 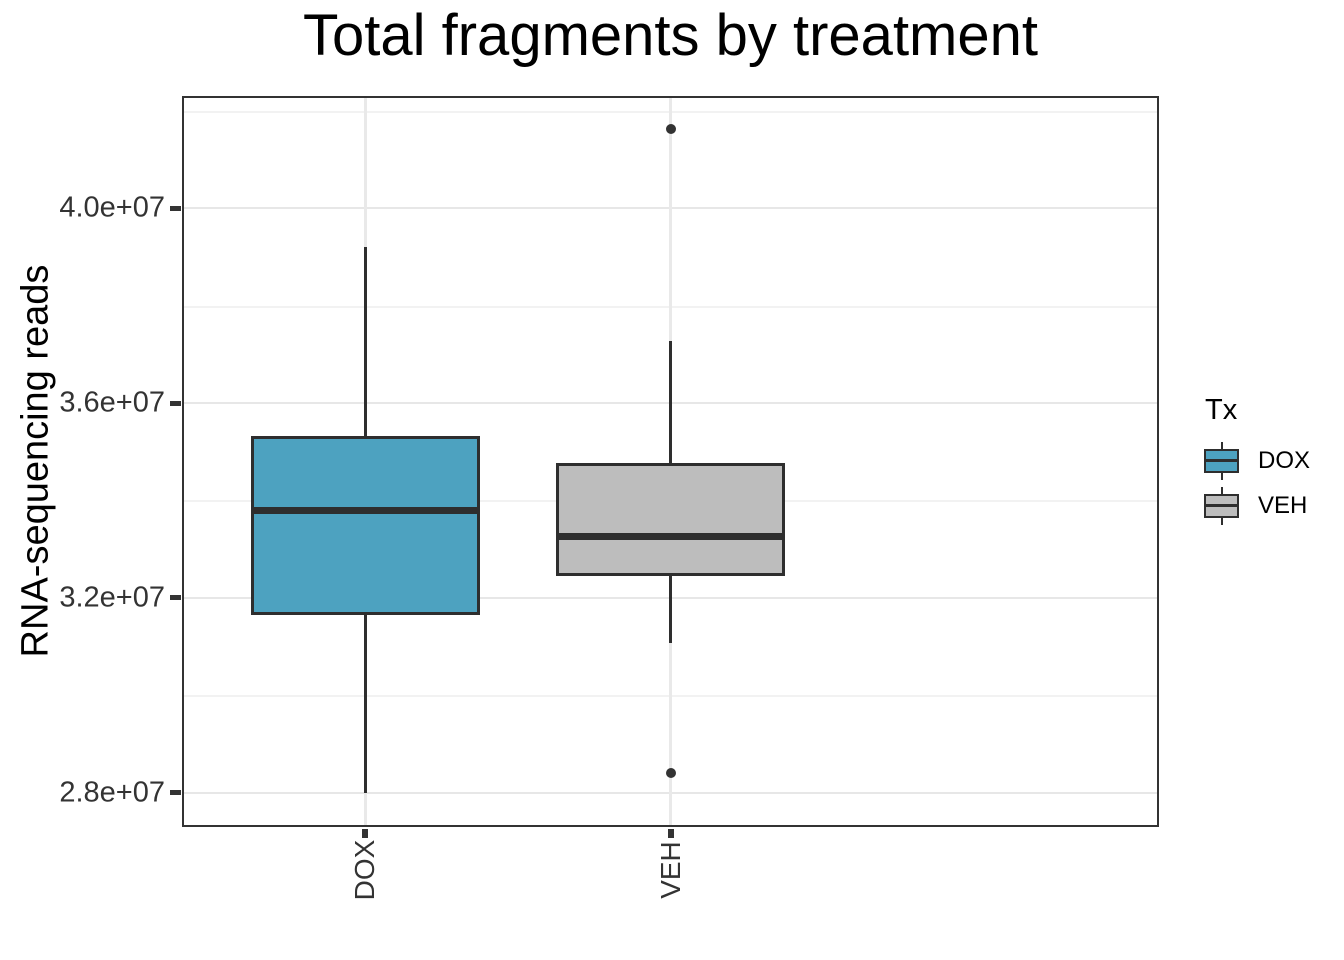 What do you see at coordinates (365, 510) in the screenshot?
I see `median-DOX` at bounding box center [365, 510].